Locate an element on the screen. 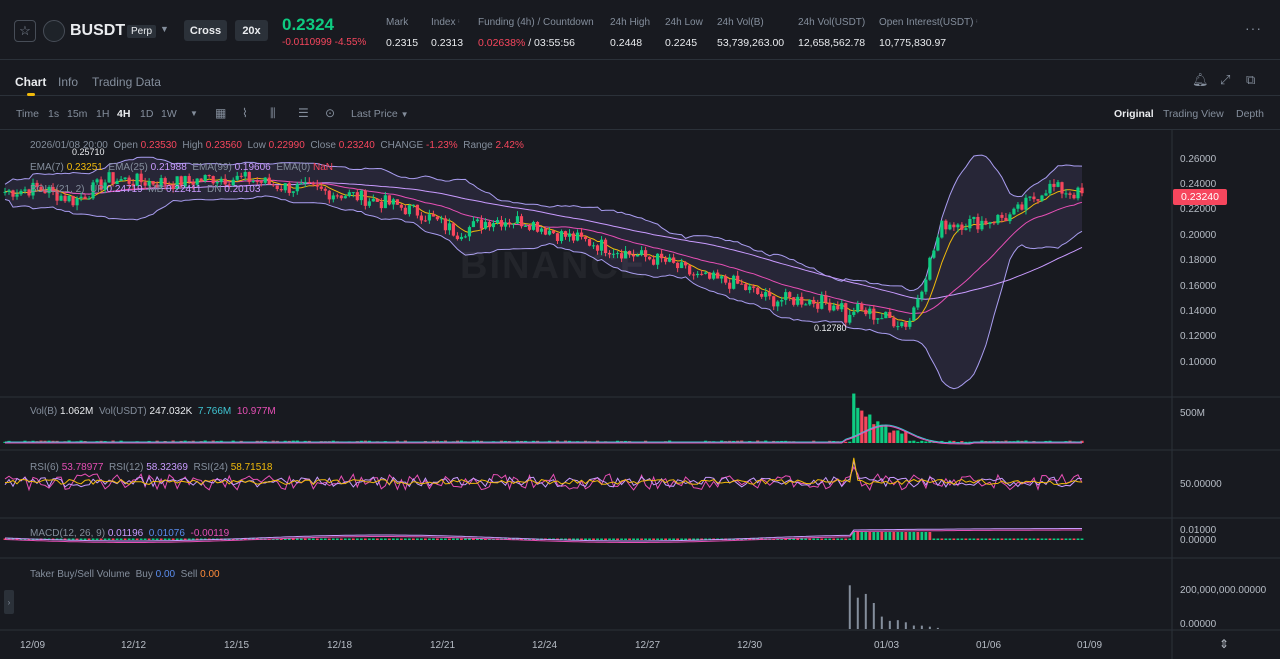 This screenshot has width=1280, height=659. price-axis-label: 0.26000 is located at coordinates (1198, 159).